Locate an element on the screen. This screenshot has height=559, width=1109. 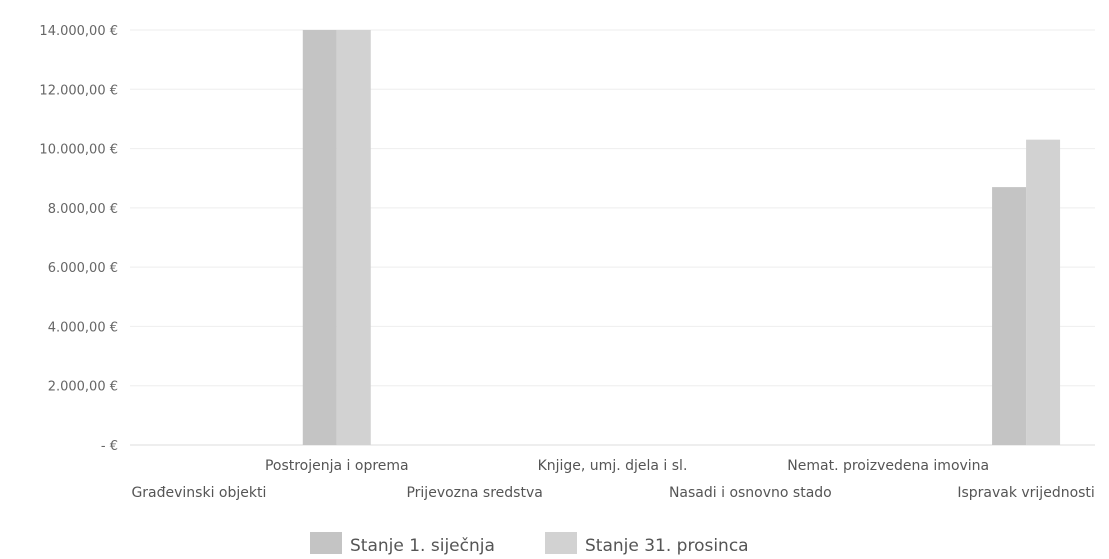
y-tick-label: 10.000,00 € is located at coordinates (78, 150).